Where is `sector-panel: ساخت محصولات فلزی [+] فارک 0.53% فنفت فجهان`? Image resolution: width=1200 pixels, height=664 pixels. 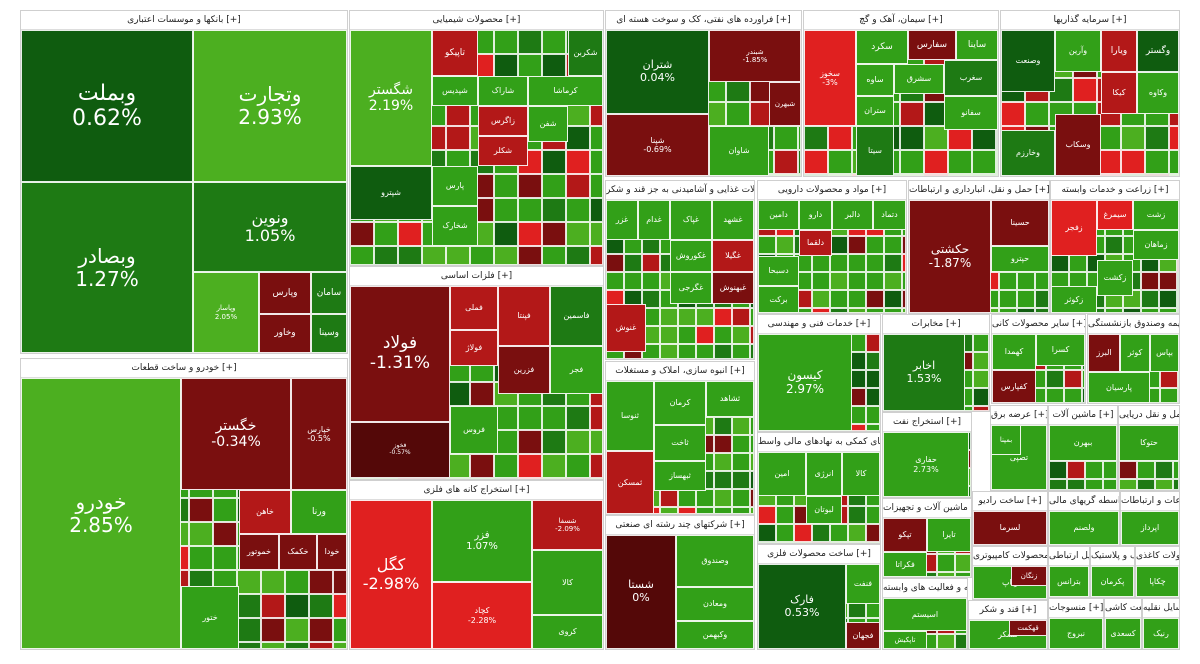 sector-panel: ساخت محصولات فلزی [+] فارک 0.53% فنفت فجهان is located at coordinates (819, 597).